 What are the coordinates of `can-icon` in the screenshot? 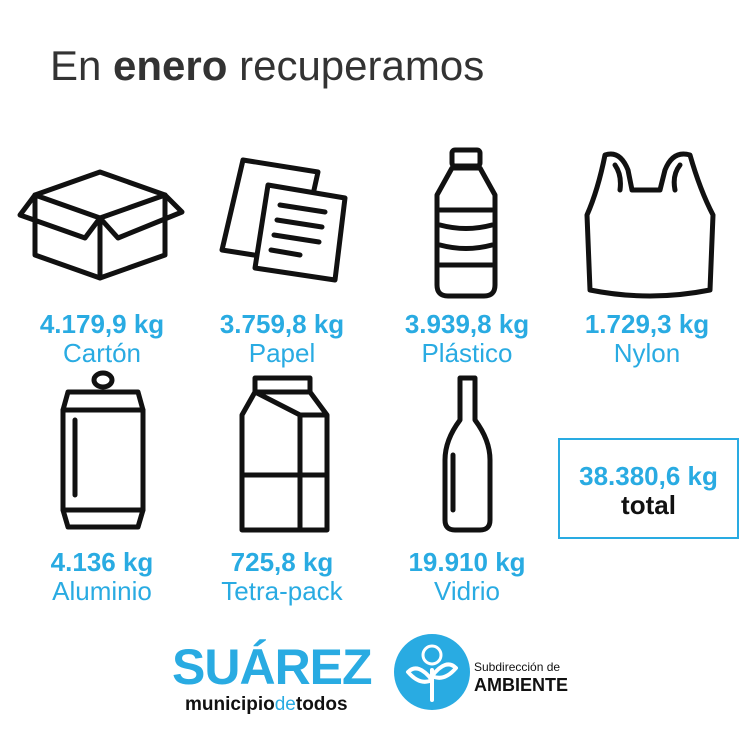 It's located at (103, 450).